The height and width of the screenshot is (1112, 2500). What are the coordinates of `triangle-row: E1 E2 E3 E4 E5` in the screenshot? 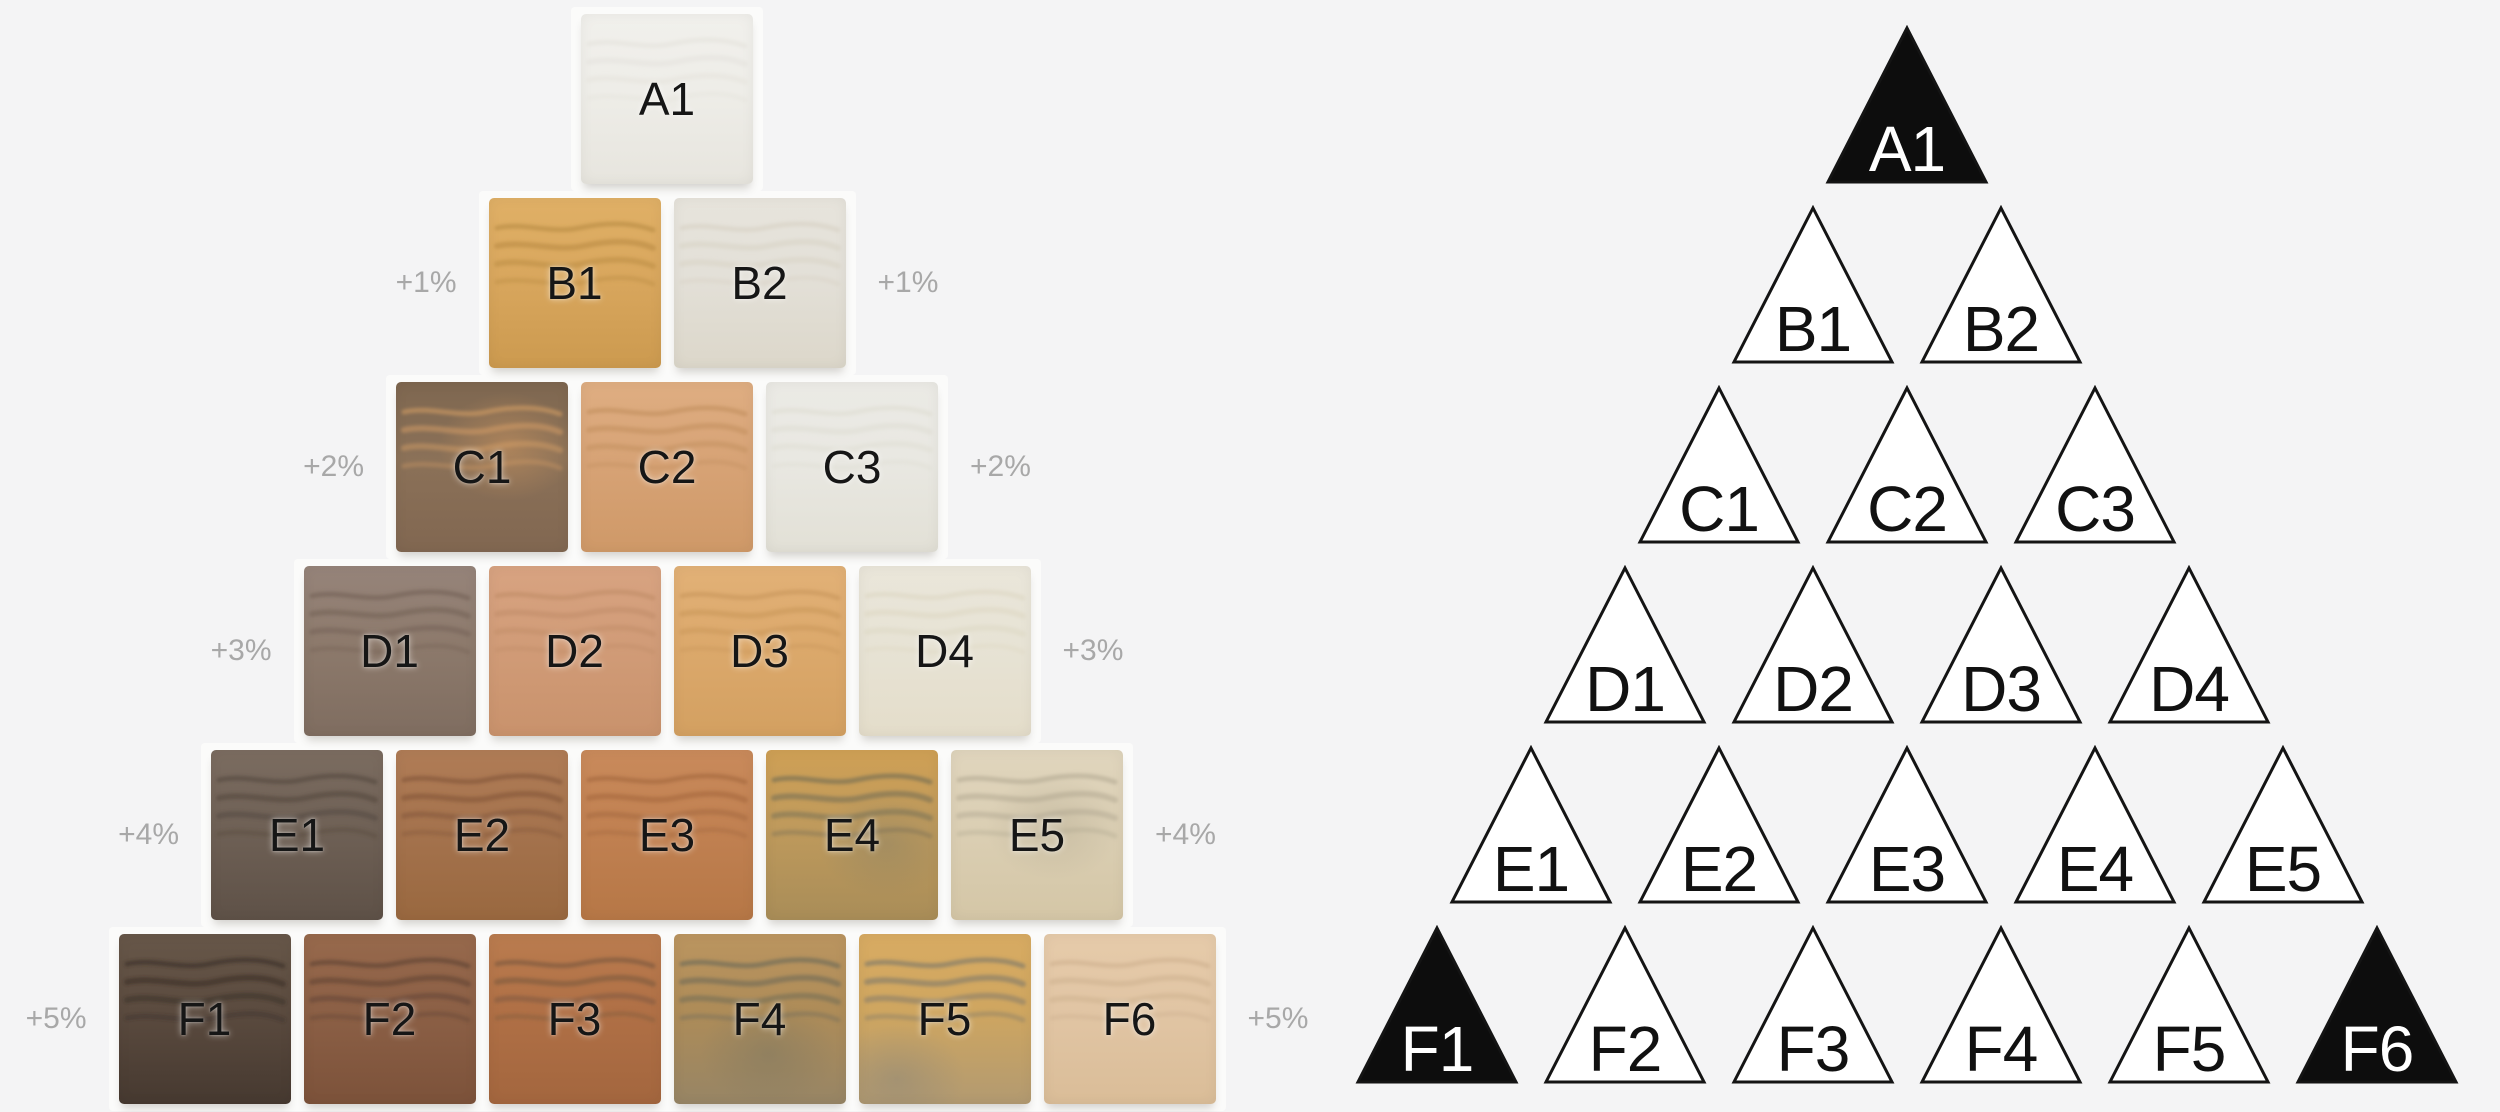 It's located at (1907, 825).